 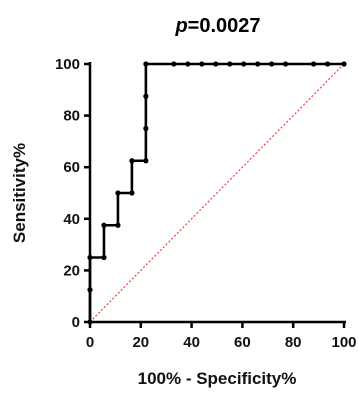 What do you see at coordinates (71, 219) in the screenshot?
I see `y-tick-label: 40` at bounding box center [71, 219].